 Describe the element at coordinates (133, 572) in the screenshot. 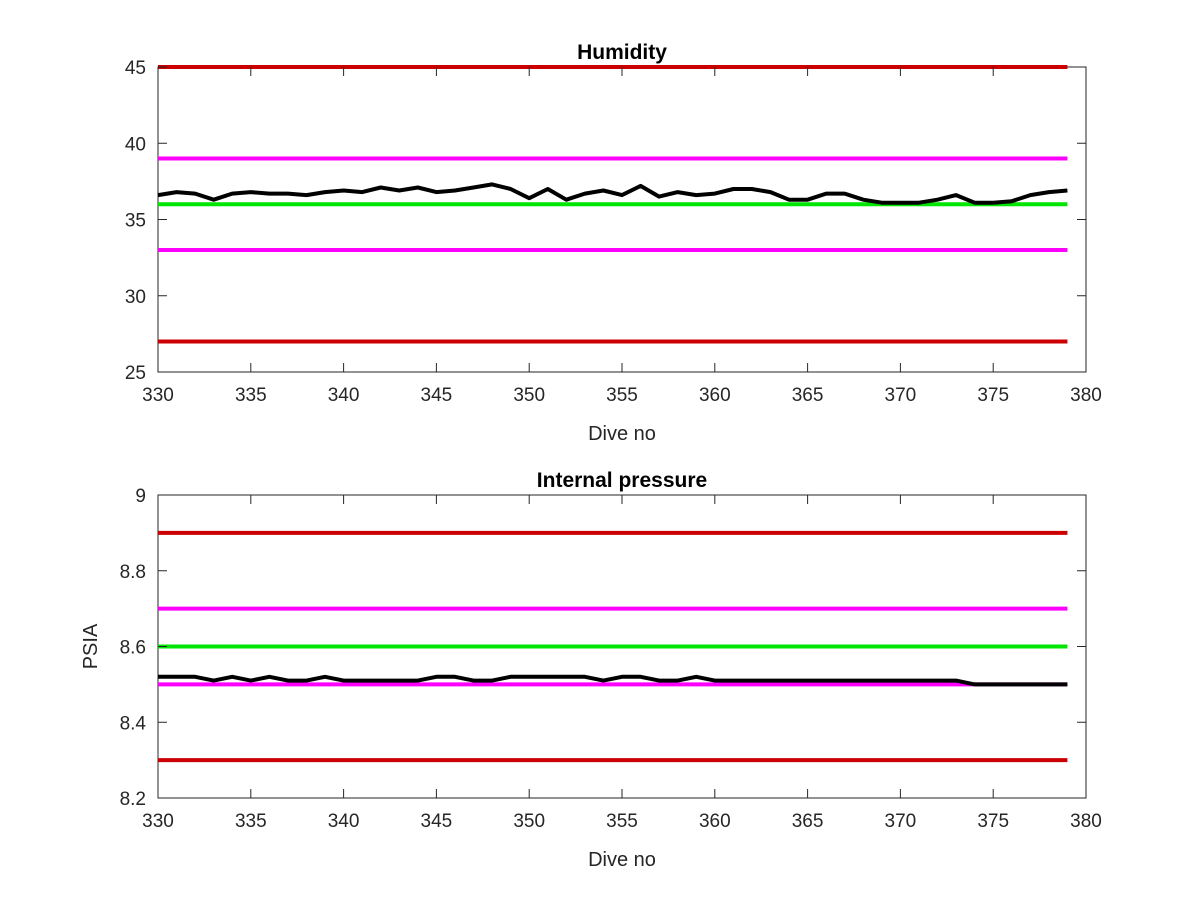

I see `y-tick-label: 8.8` at that location.